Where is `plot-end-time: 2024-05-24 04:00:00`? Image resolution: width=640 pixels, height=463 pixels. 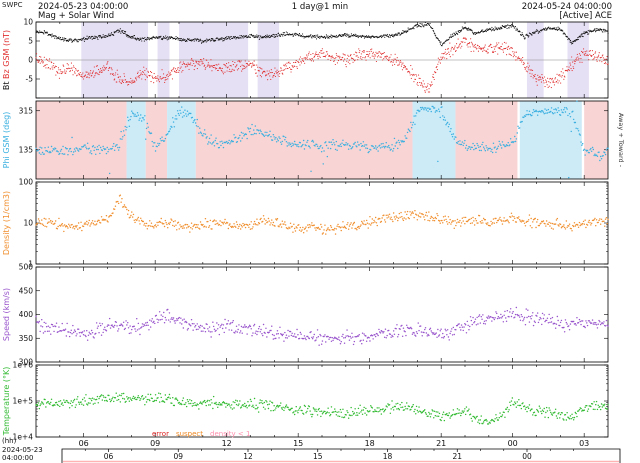 plot-end-time: 2024-05-24 04:00:00 is located at coordinates (566, 7).